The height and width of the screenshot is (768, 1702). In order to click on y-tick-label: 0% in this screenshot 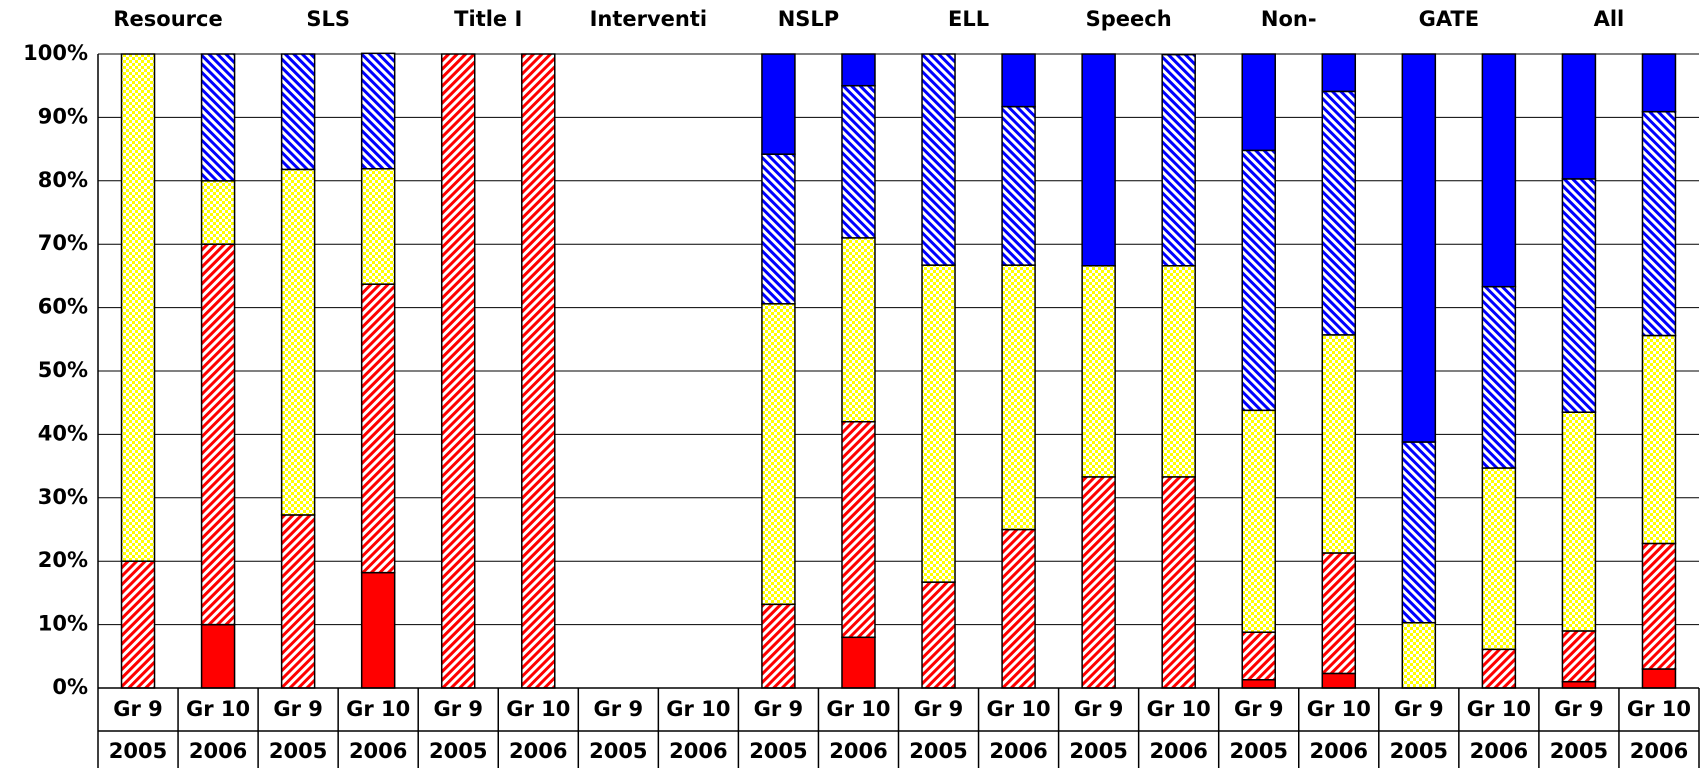, I will do `click(70, 687)`.